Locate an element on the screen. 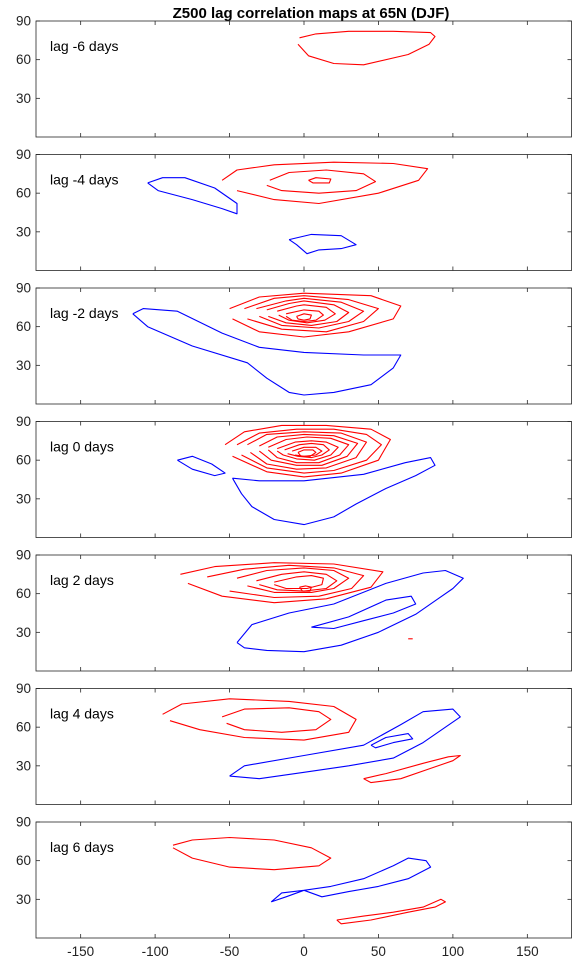 The height and width of the screenshot is (965, 572). x-axis-tick-labels: -150 -100 -50 0 50 100 150 is located at coordinates (302, 951).